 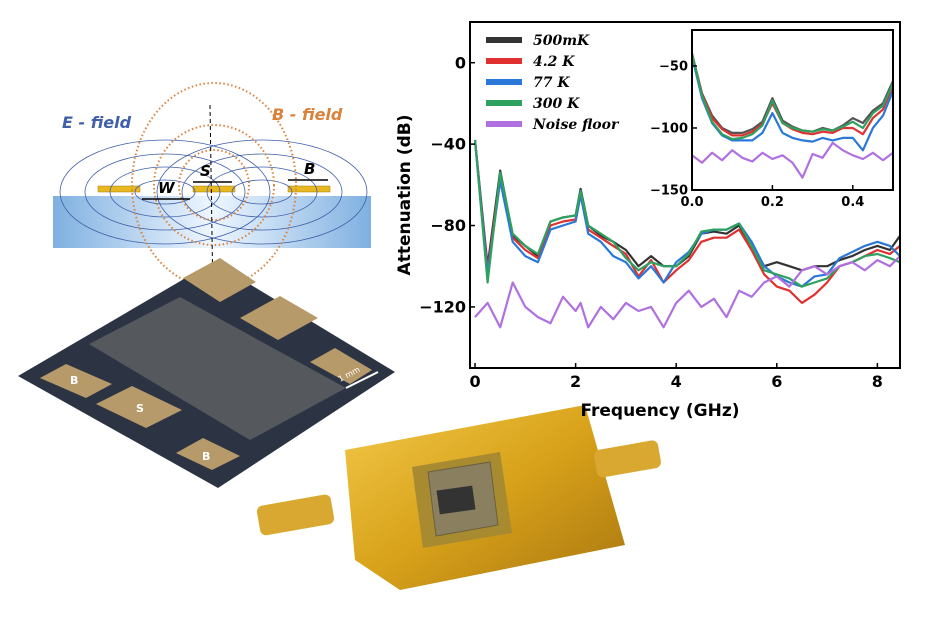 I want to click on main-x-tick-label: 2, so click(x=575, y=381).